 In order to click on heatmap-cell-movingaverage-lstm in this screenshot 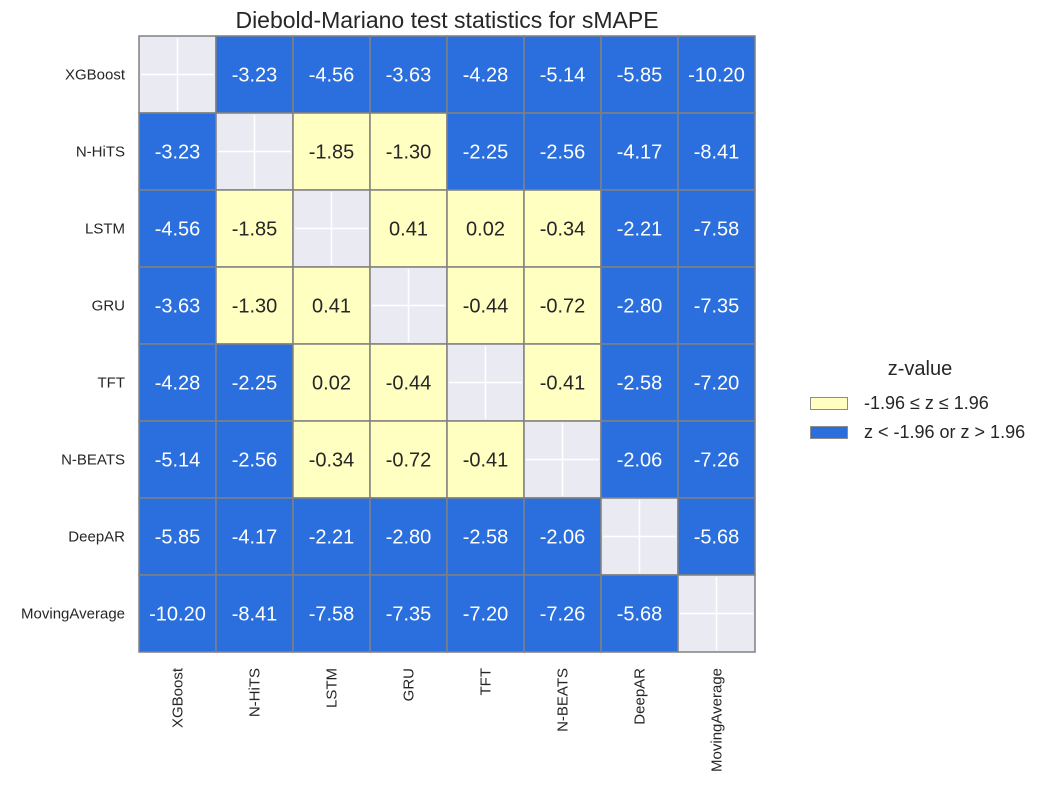, I will do `click(331, 613)`.